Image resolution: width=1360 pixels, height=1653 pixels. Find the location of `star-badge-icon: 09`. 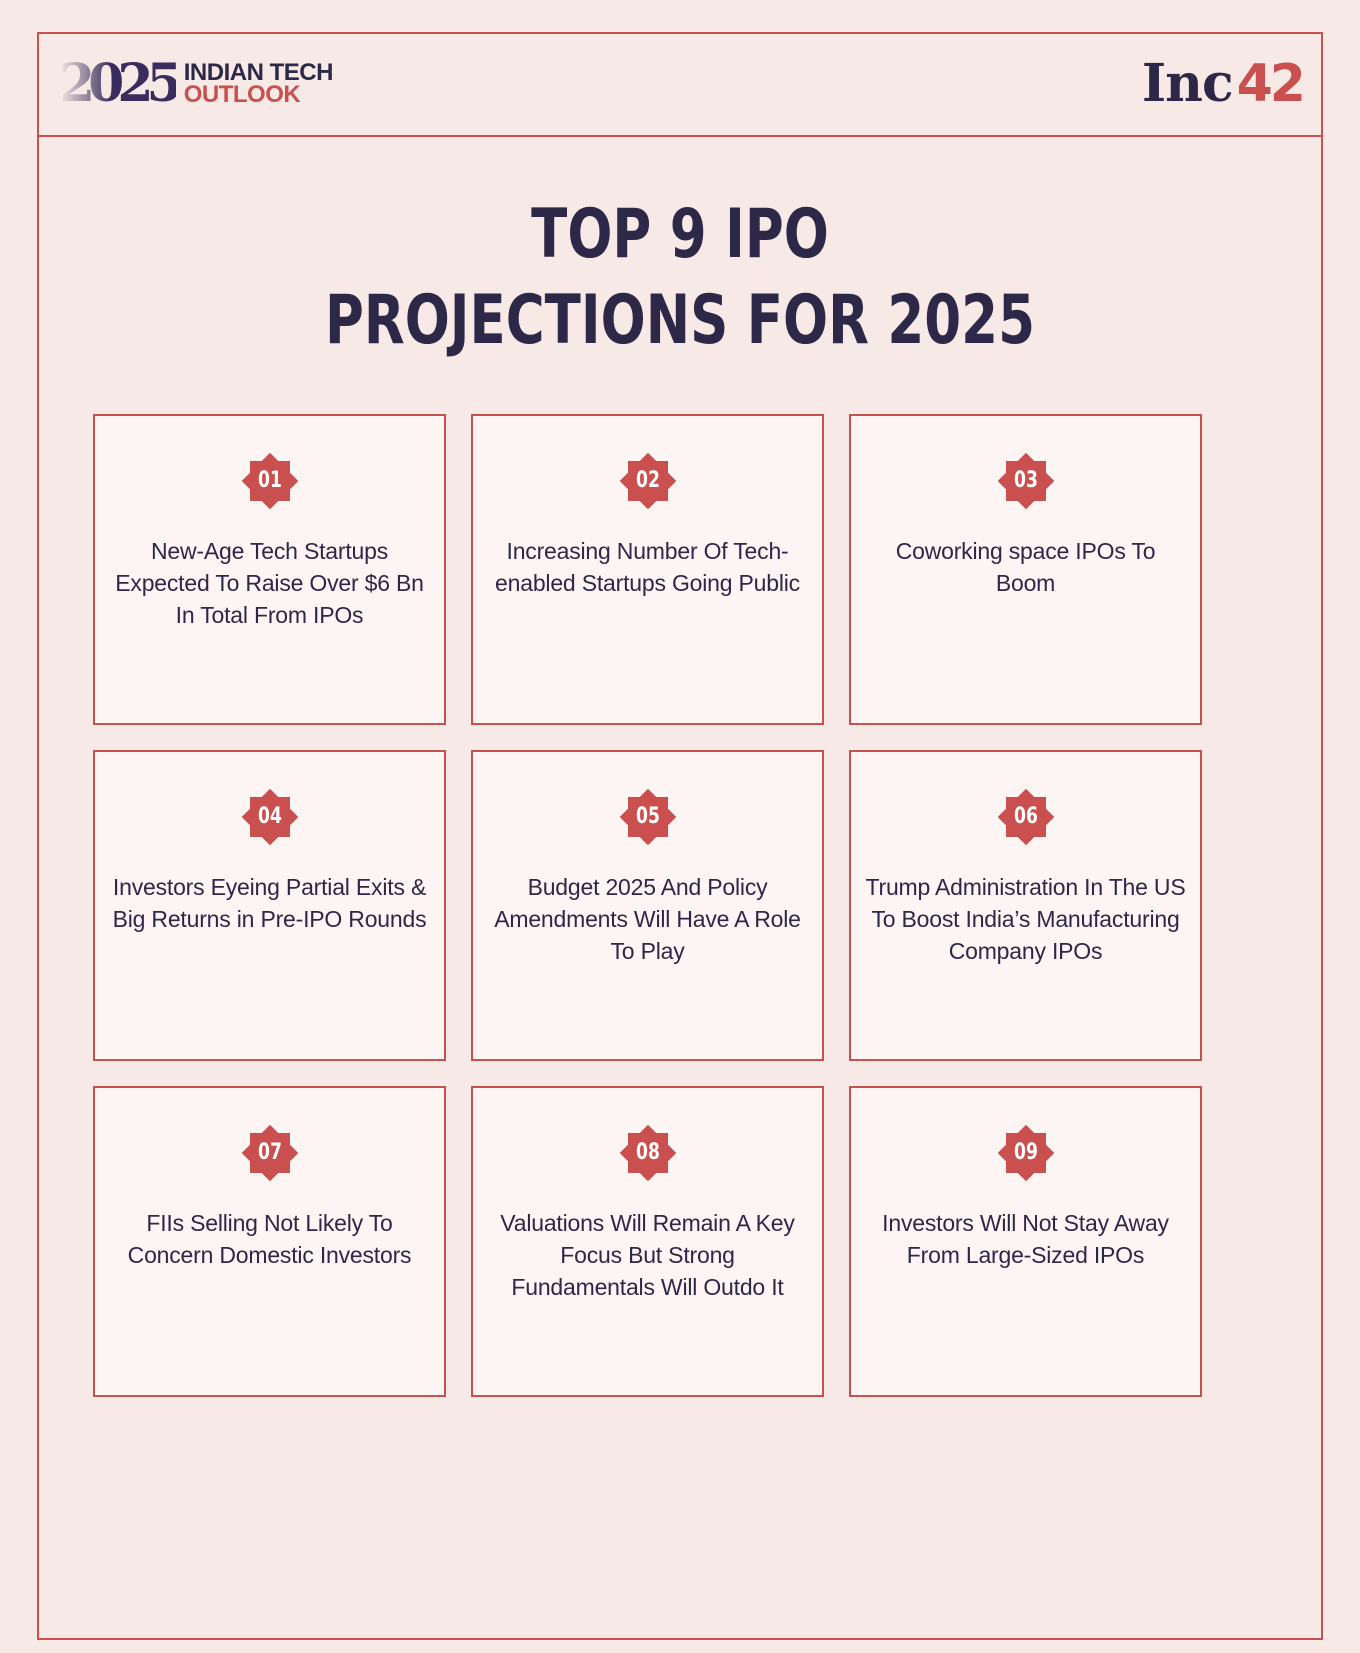

star-badge-icon: 09 is located at coordinates (1026, 1153).